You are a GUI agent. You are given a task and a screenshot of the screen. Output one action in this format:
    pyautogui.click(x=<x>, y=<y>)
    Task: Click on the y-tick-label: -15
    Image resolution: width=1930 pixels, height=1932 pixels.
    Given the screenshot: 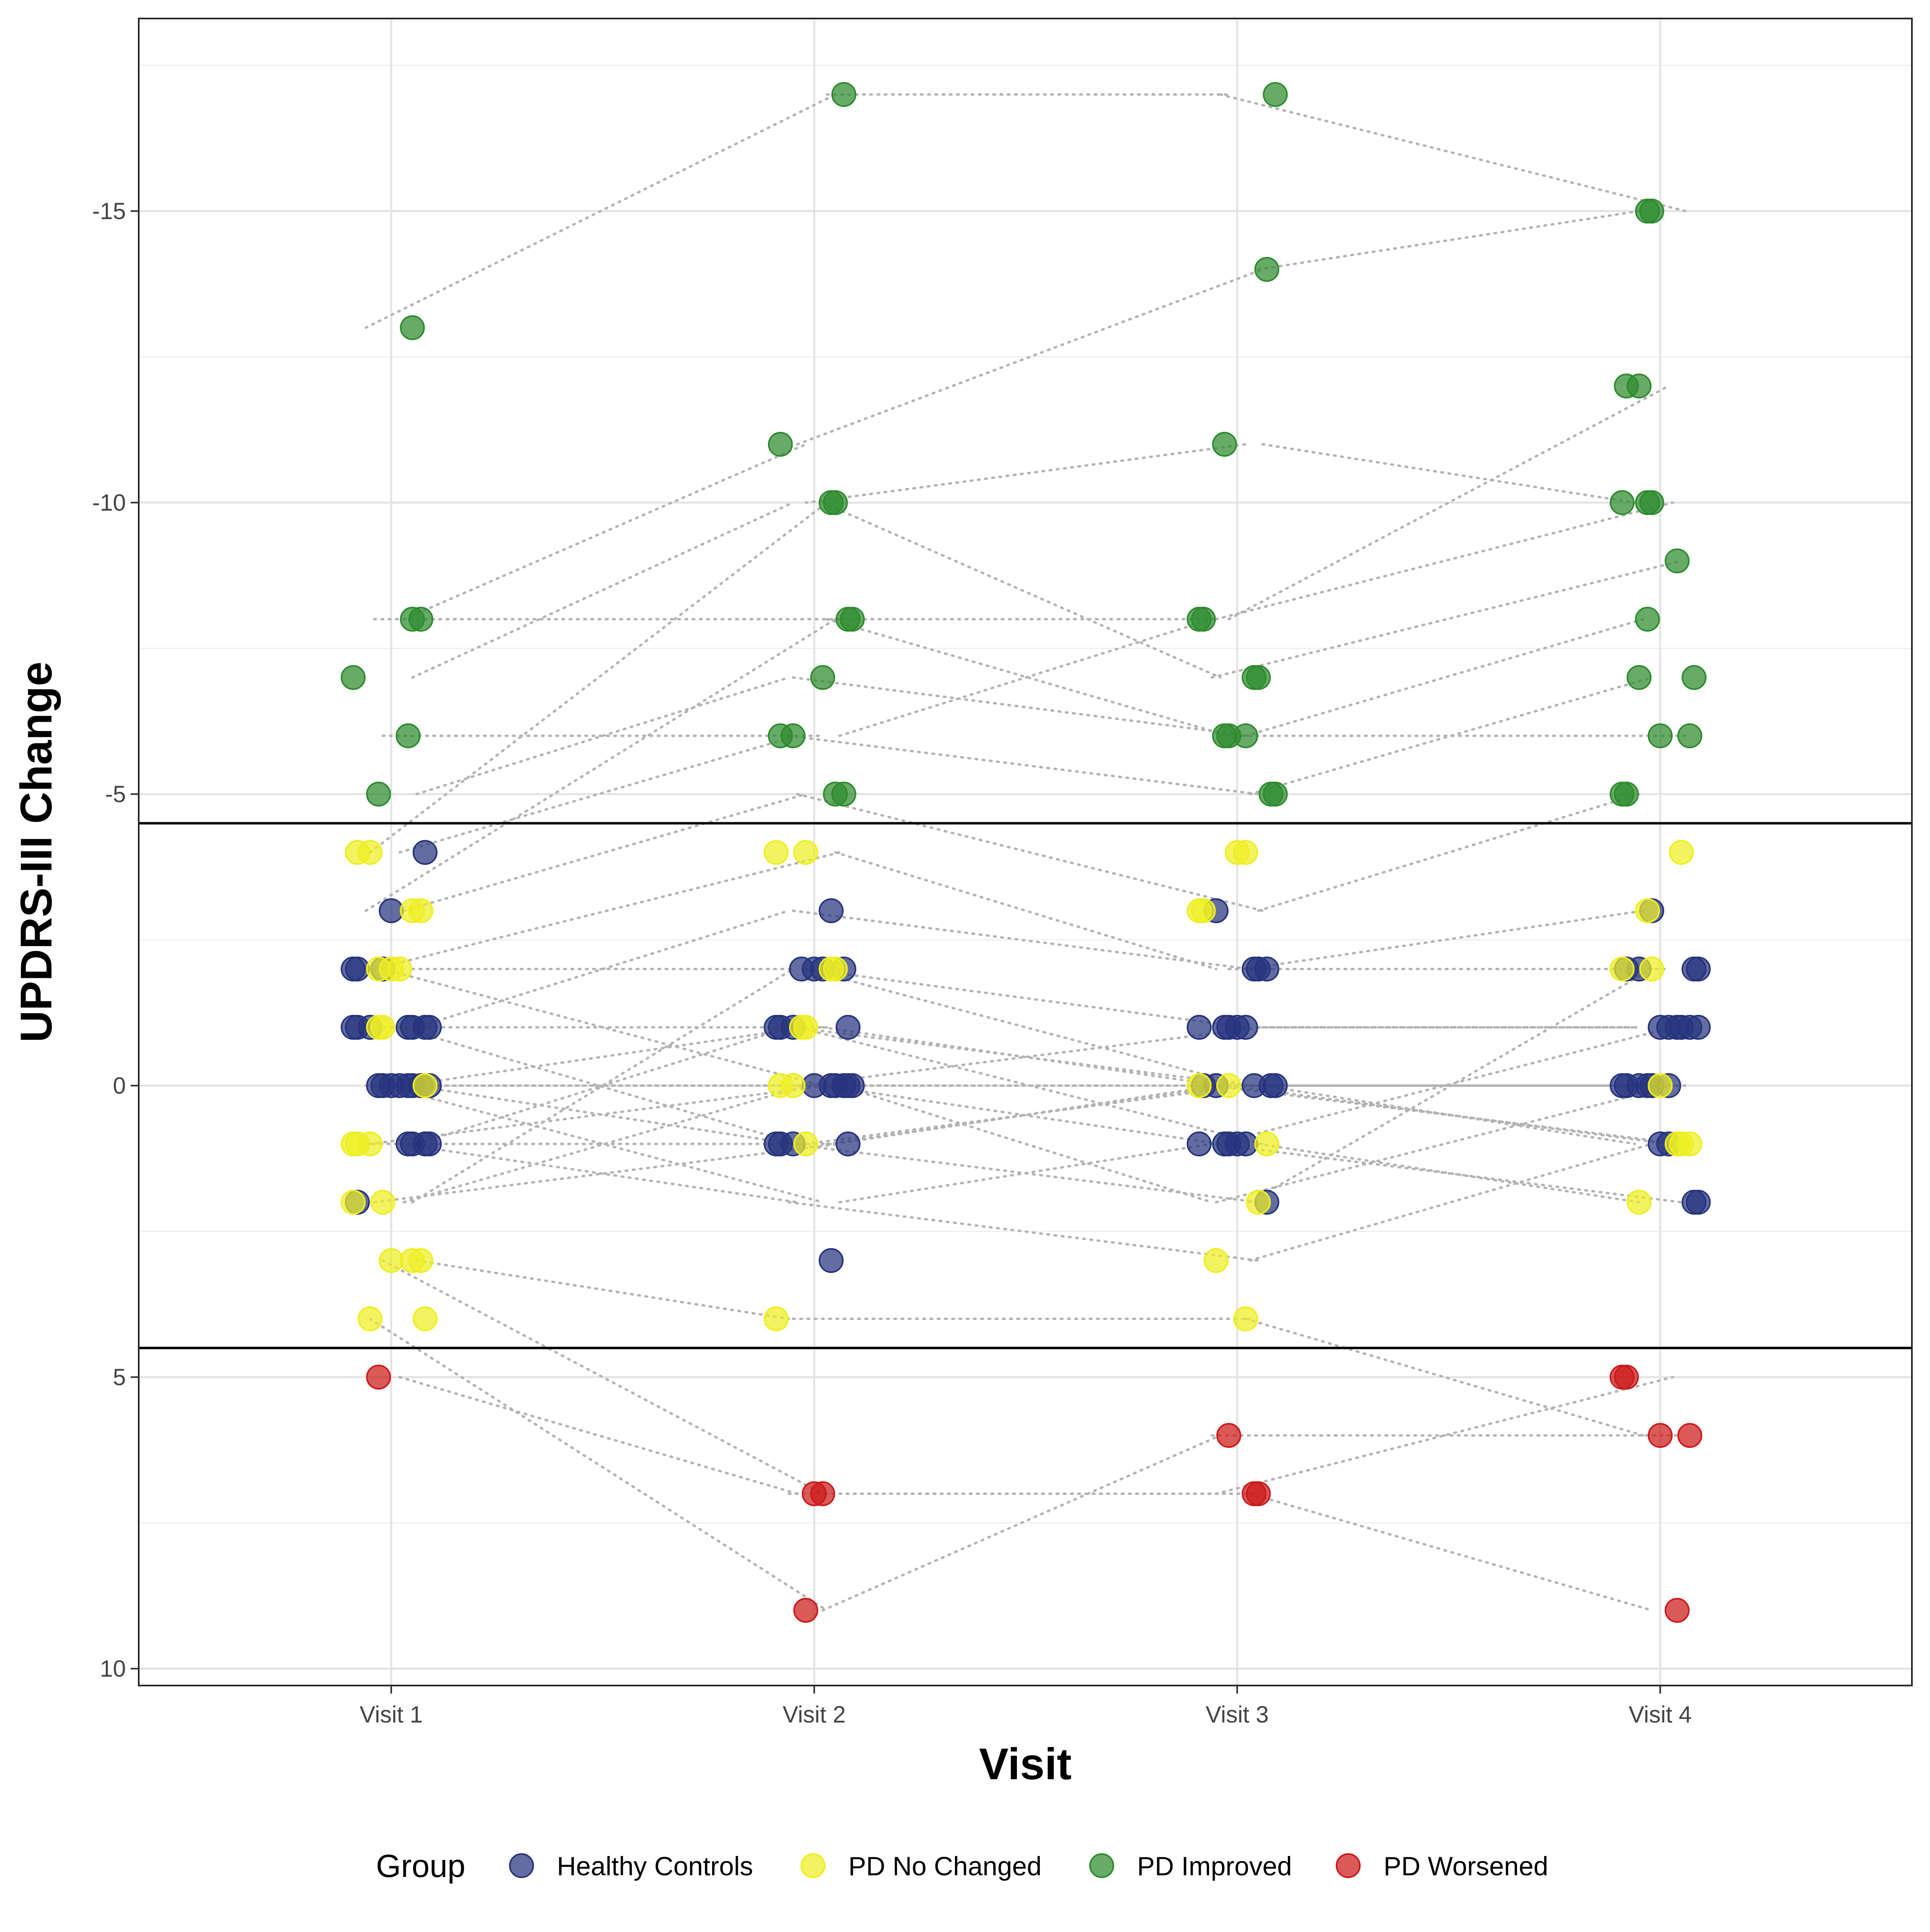 What is the action you would take?
    pyautogui.click(x=109, y=211)
    